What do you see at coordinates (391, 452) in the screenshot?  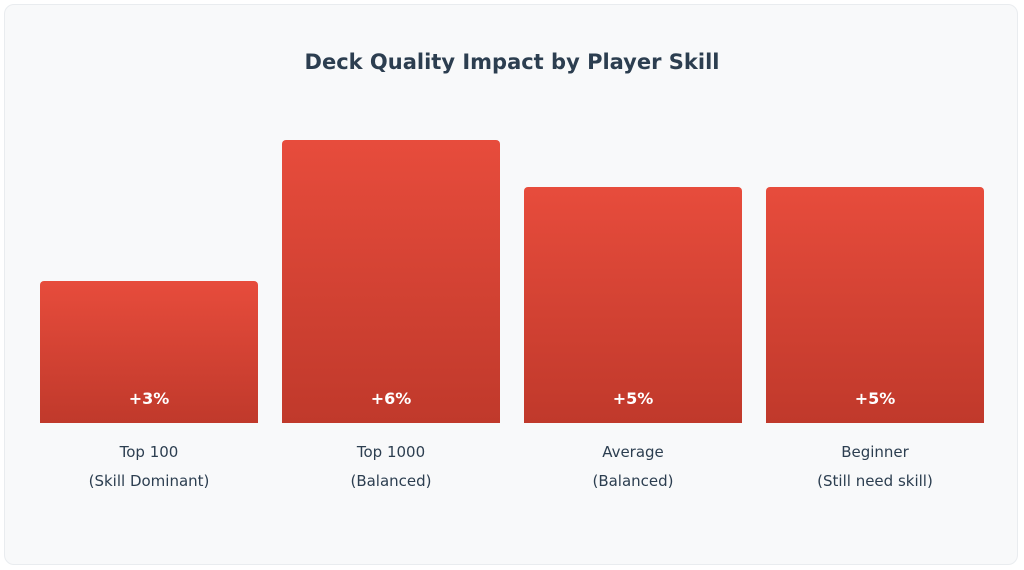 I see `category-name: Top 1000` at bounding box center [391, 452].